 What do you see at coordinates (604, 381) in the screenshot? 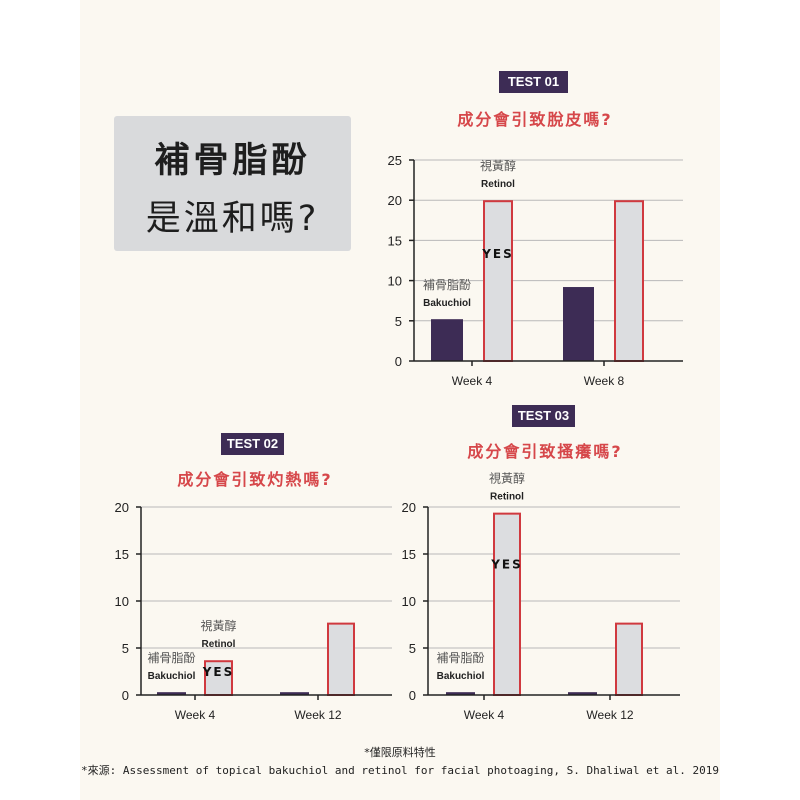
I see `x-tick-label: Week 8` at bounding box center [604, 381].